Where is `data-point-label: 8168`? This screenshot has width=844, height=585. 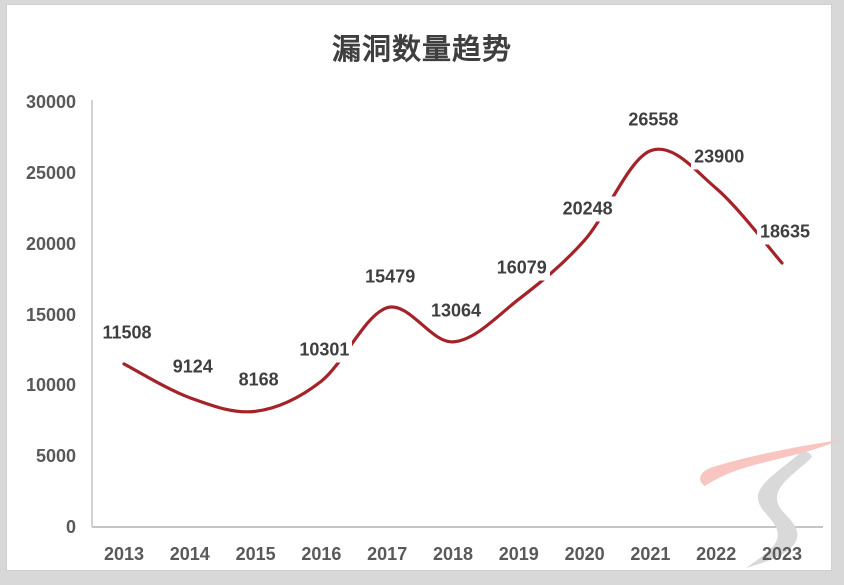 data-point-label: 8168 is located at coordinates (258, 380).